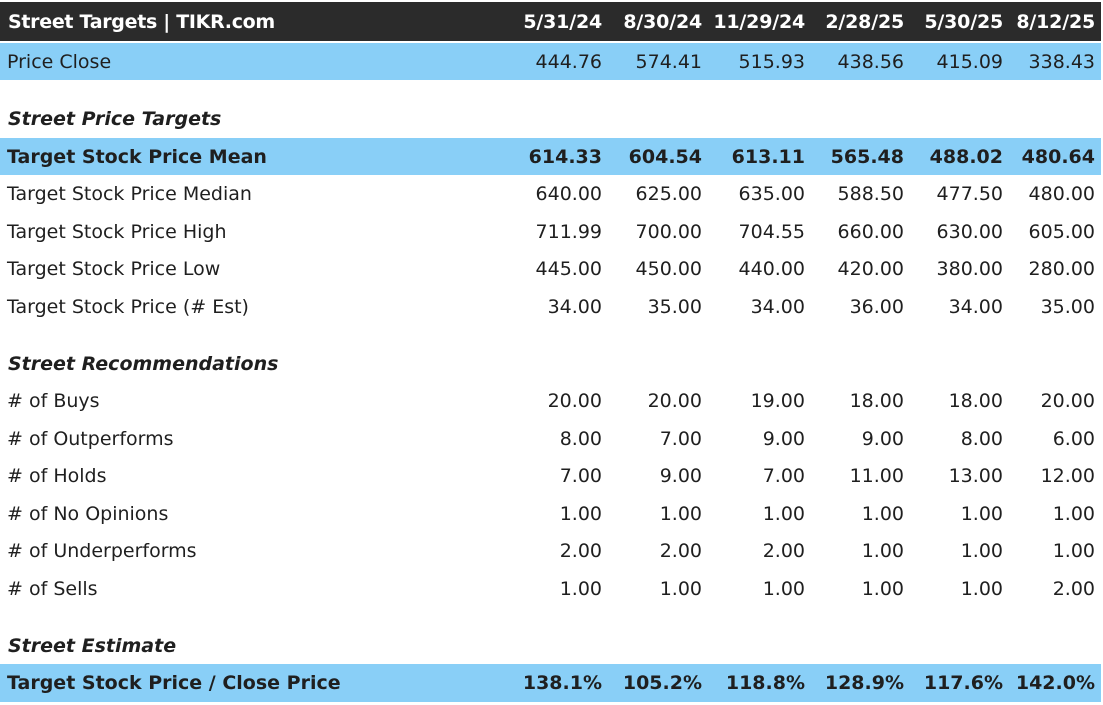 Image resolution: width=1103 pixels, height=705 pixels. I want to click on row-label: Target Stock Price (# Est), so click(128, 306).